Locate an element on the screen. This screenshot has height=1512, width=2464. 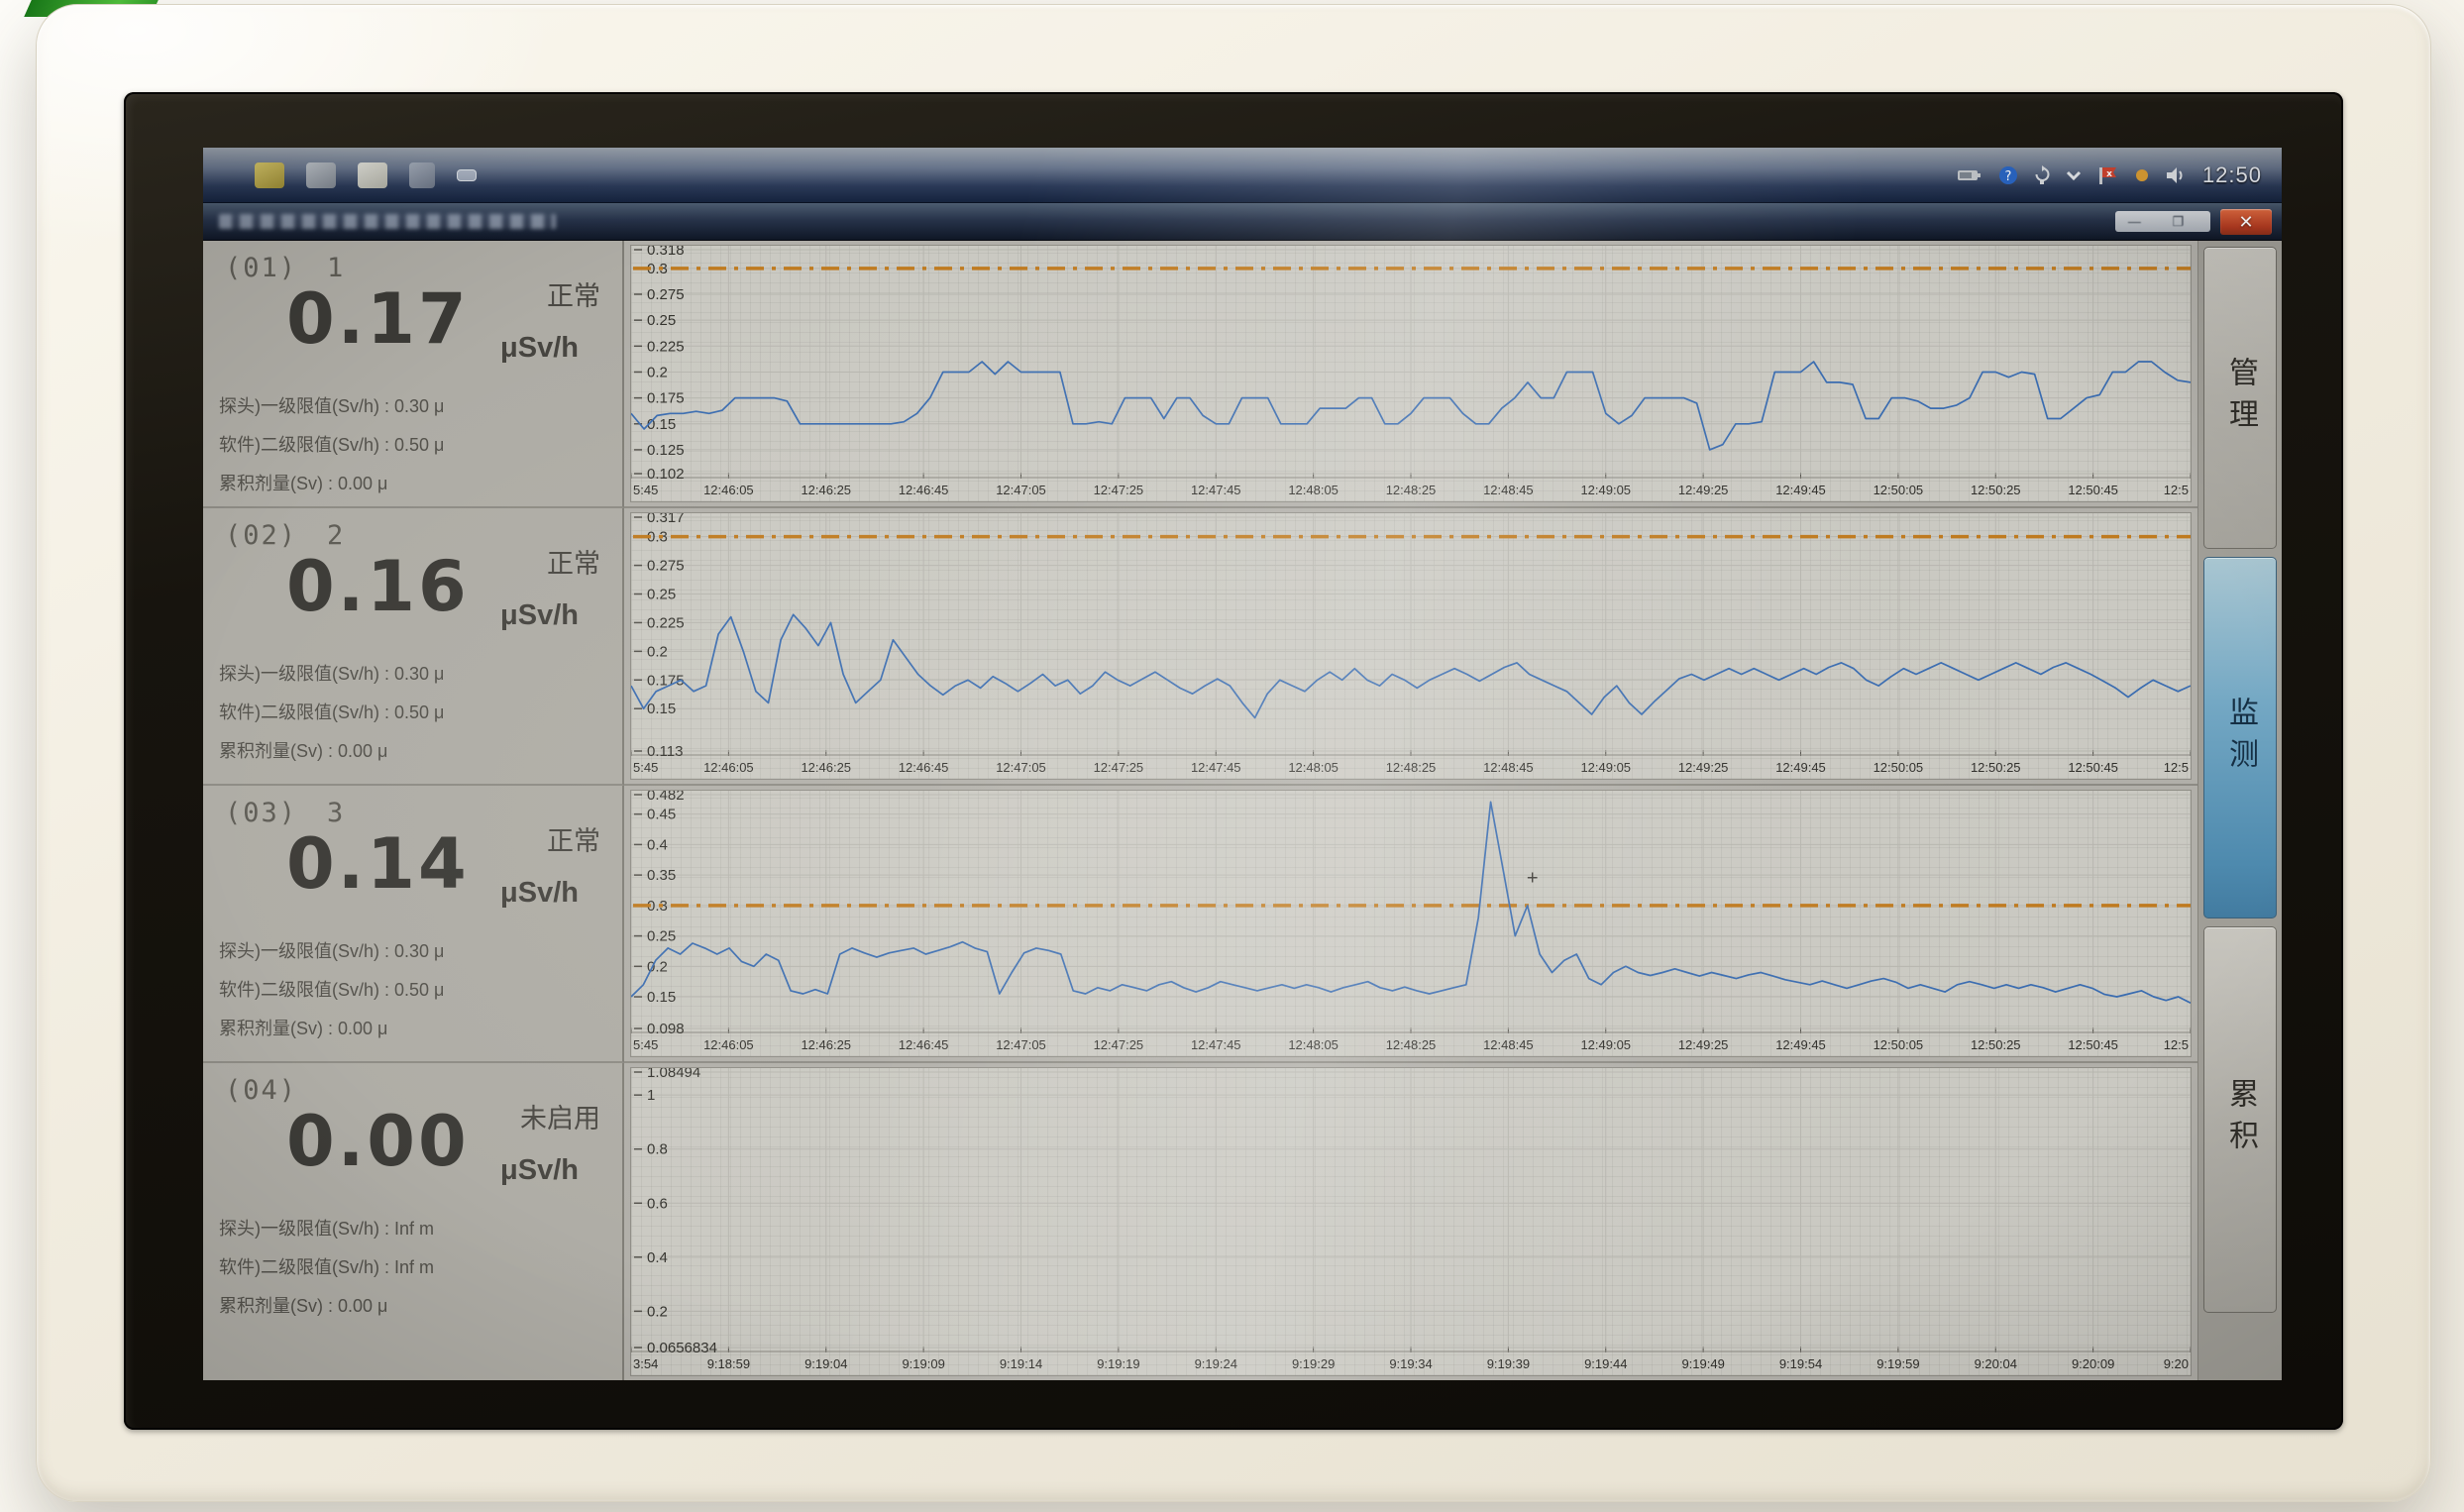
titlebar: ✕ is located at coordinates (1242, 222).